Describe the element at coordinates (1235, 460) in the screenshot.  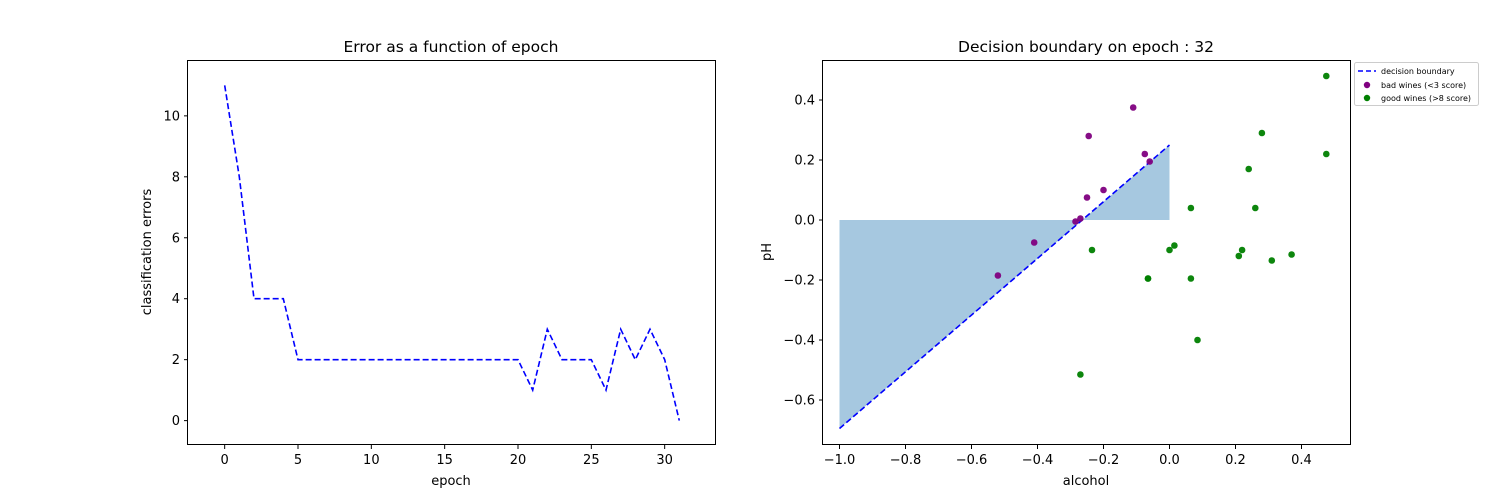
I see `boundary-chart-xtick-label: 0.2` at that location.